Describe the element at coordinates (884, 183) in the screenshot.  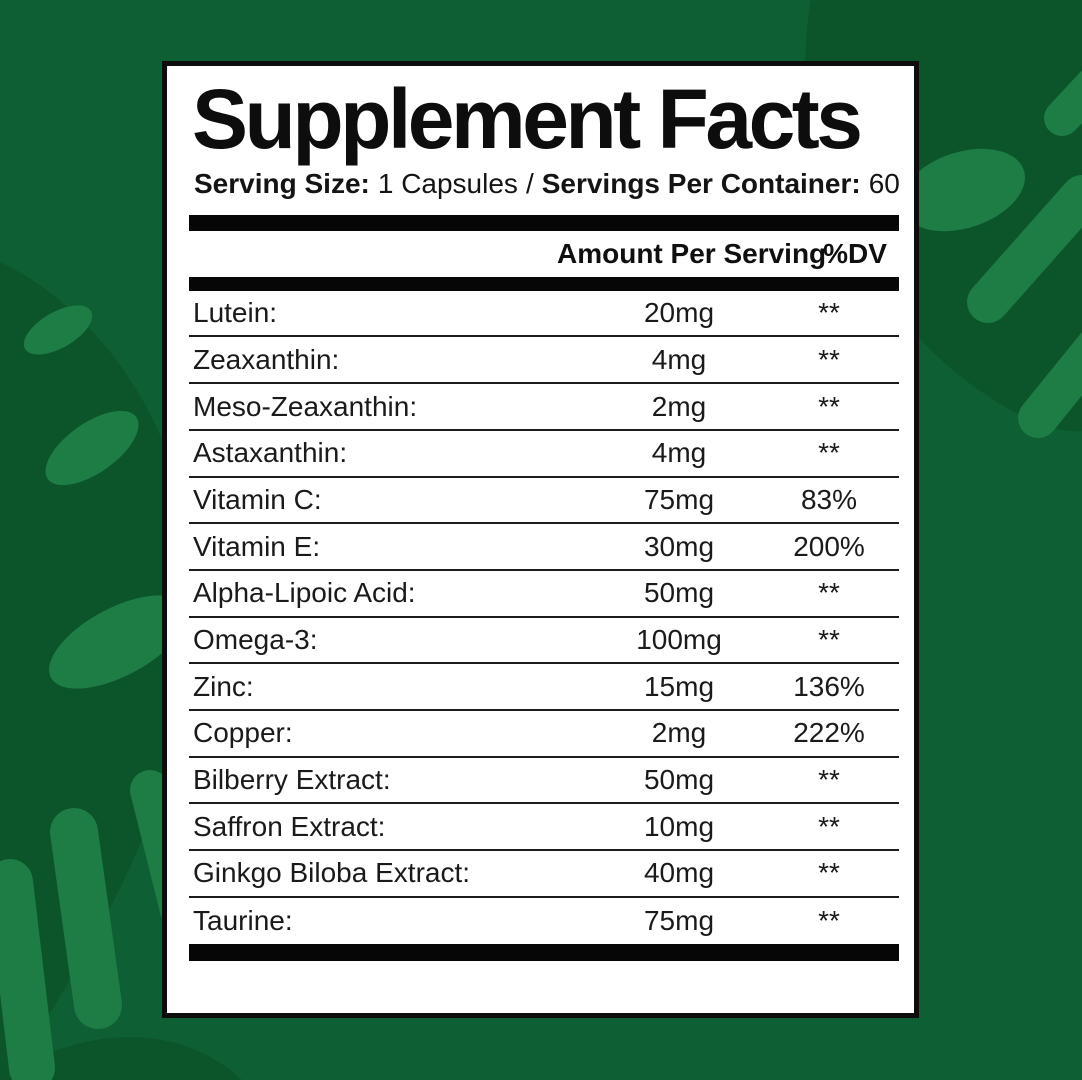
I see `servings-per-container-value: 60` at that location.